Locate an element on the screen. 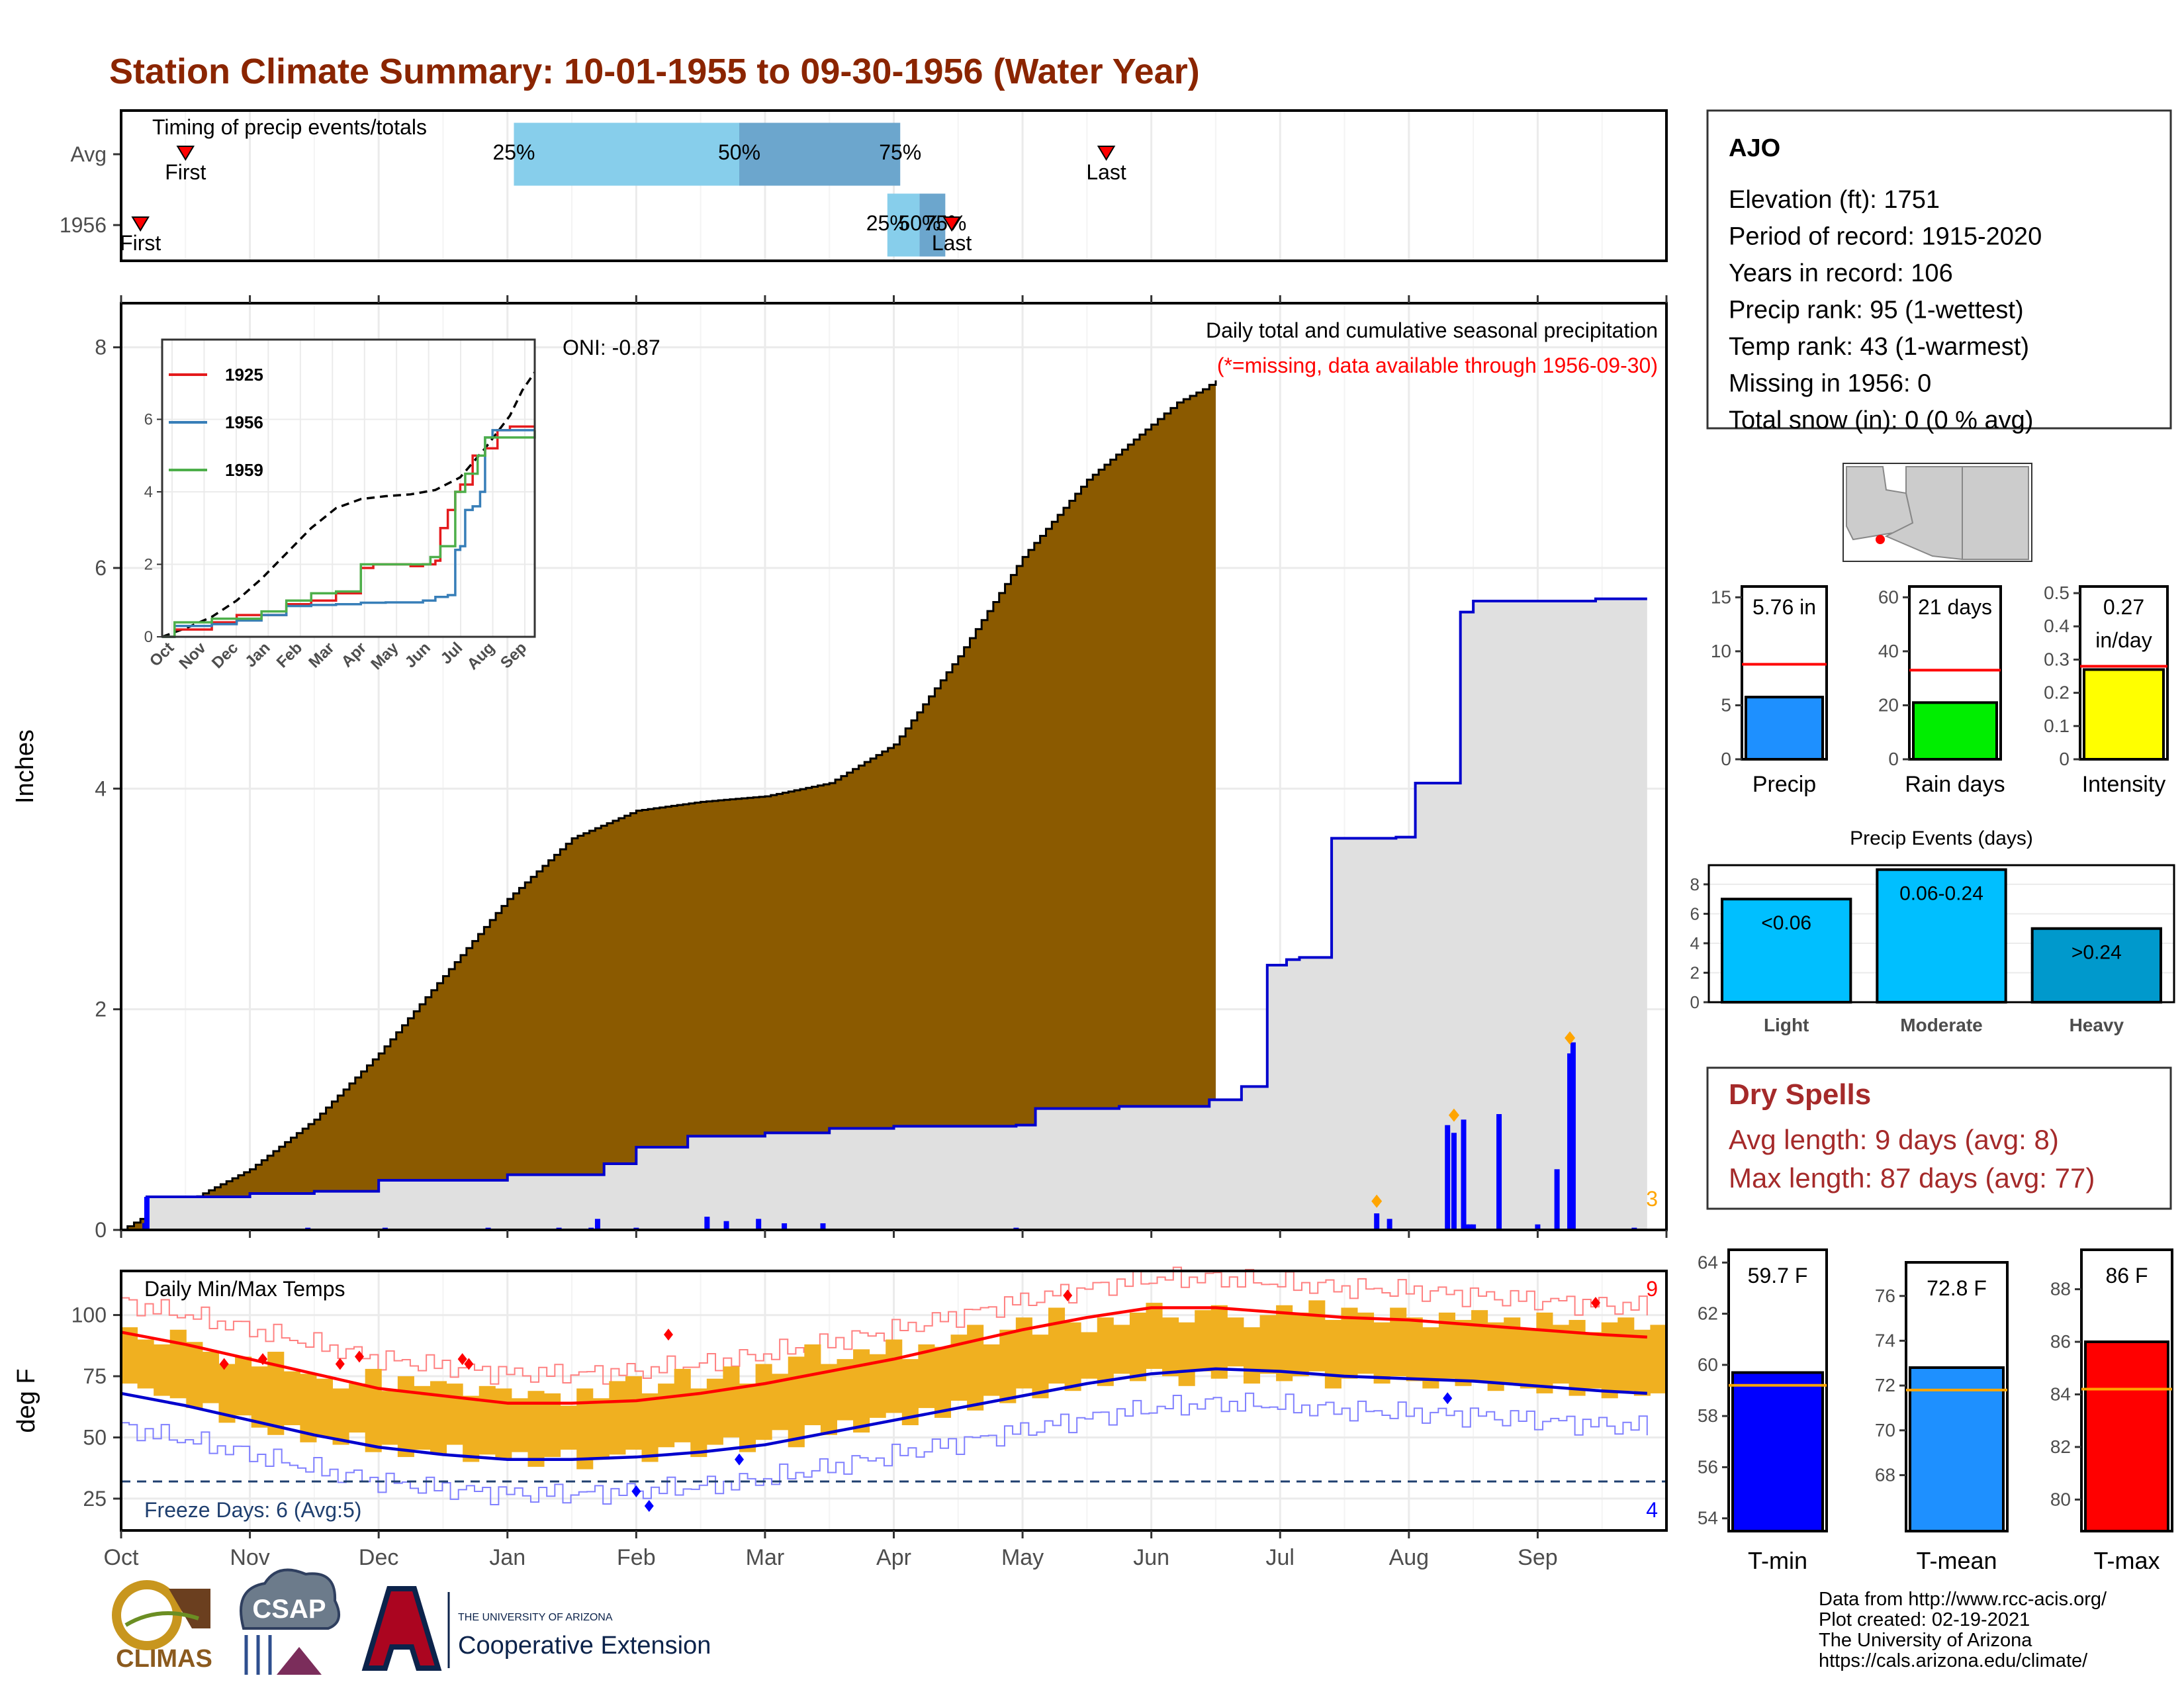 The width and height of the screenshot is (2184, 1688). month-label: Sep is located at coordinates (1538, 1557).